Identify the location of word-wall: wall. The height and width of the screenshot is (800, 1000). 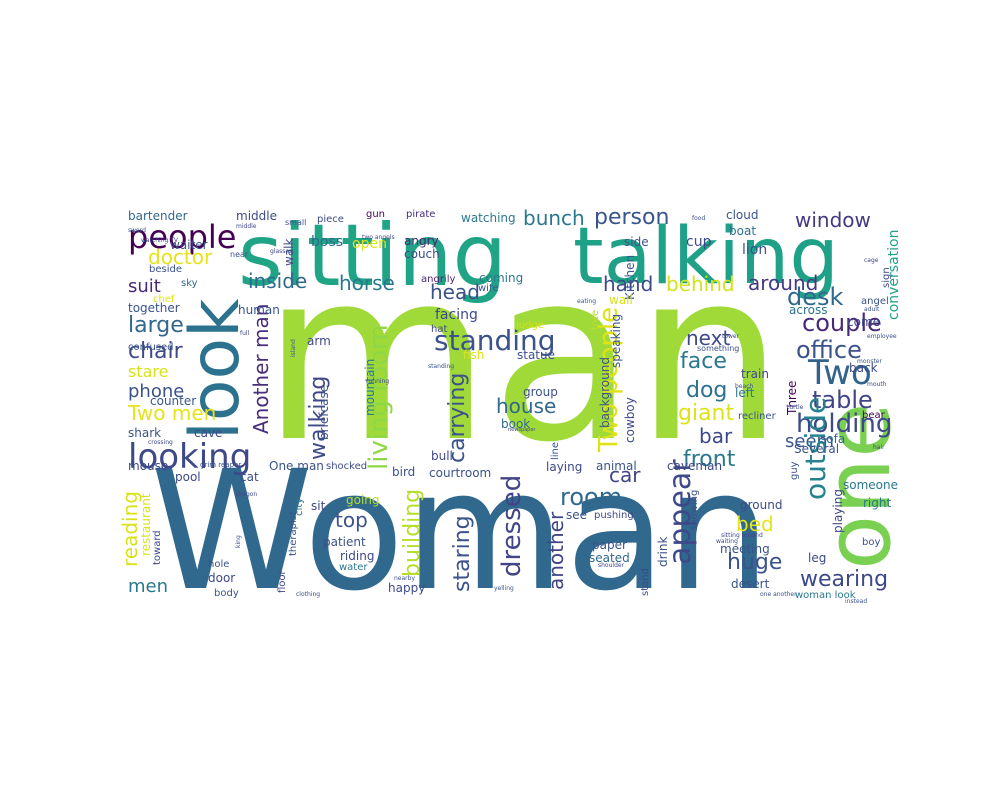
(621, 300).